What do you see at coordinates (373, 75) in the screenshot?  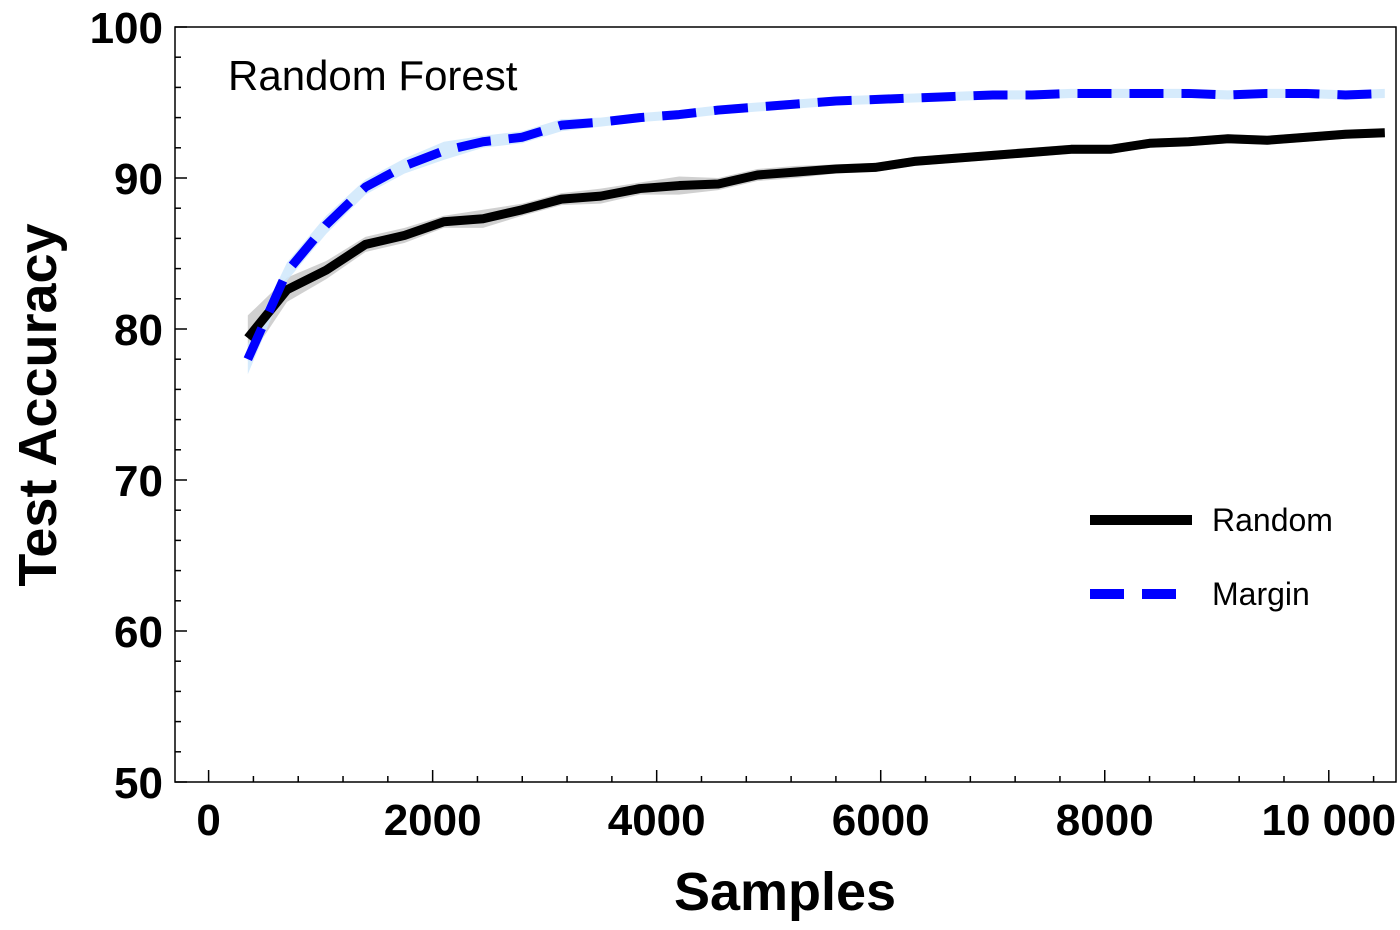 I see `chart-annotation: Random Forest` at bounding box center [373, 75].